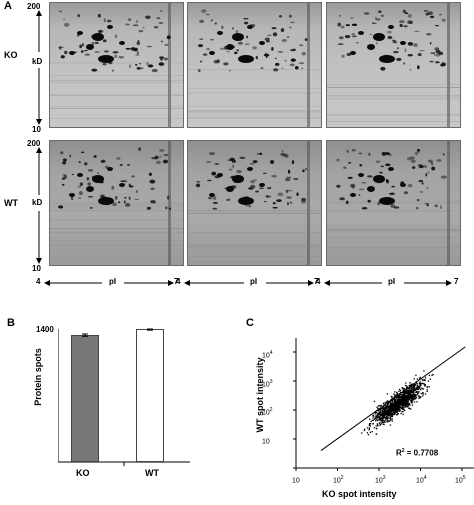  What do you see at coordinates (85, 335) in the screenshot?
I see `errorbar-ko` at bounding box center [85, 335].